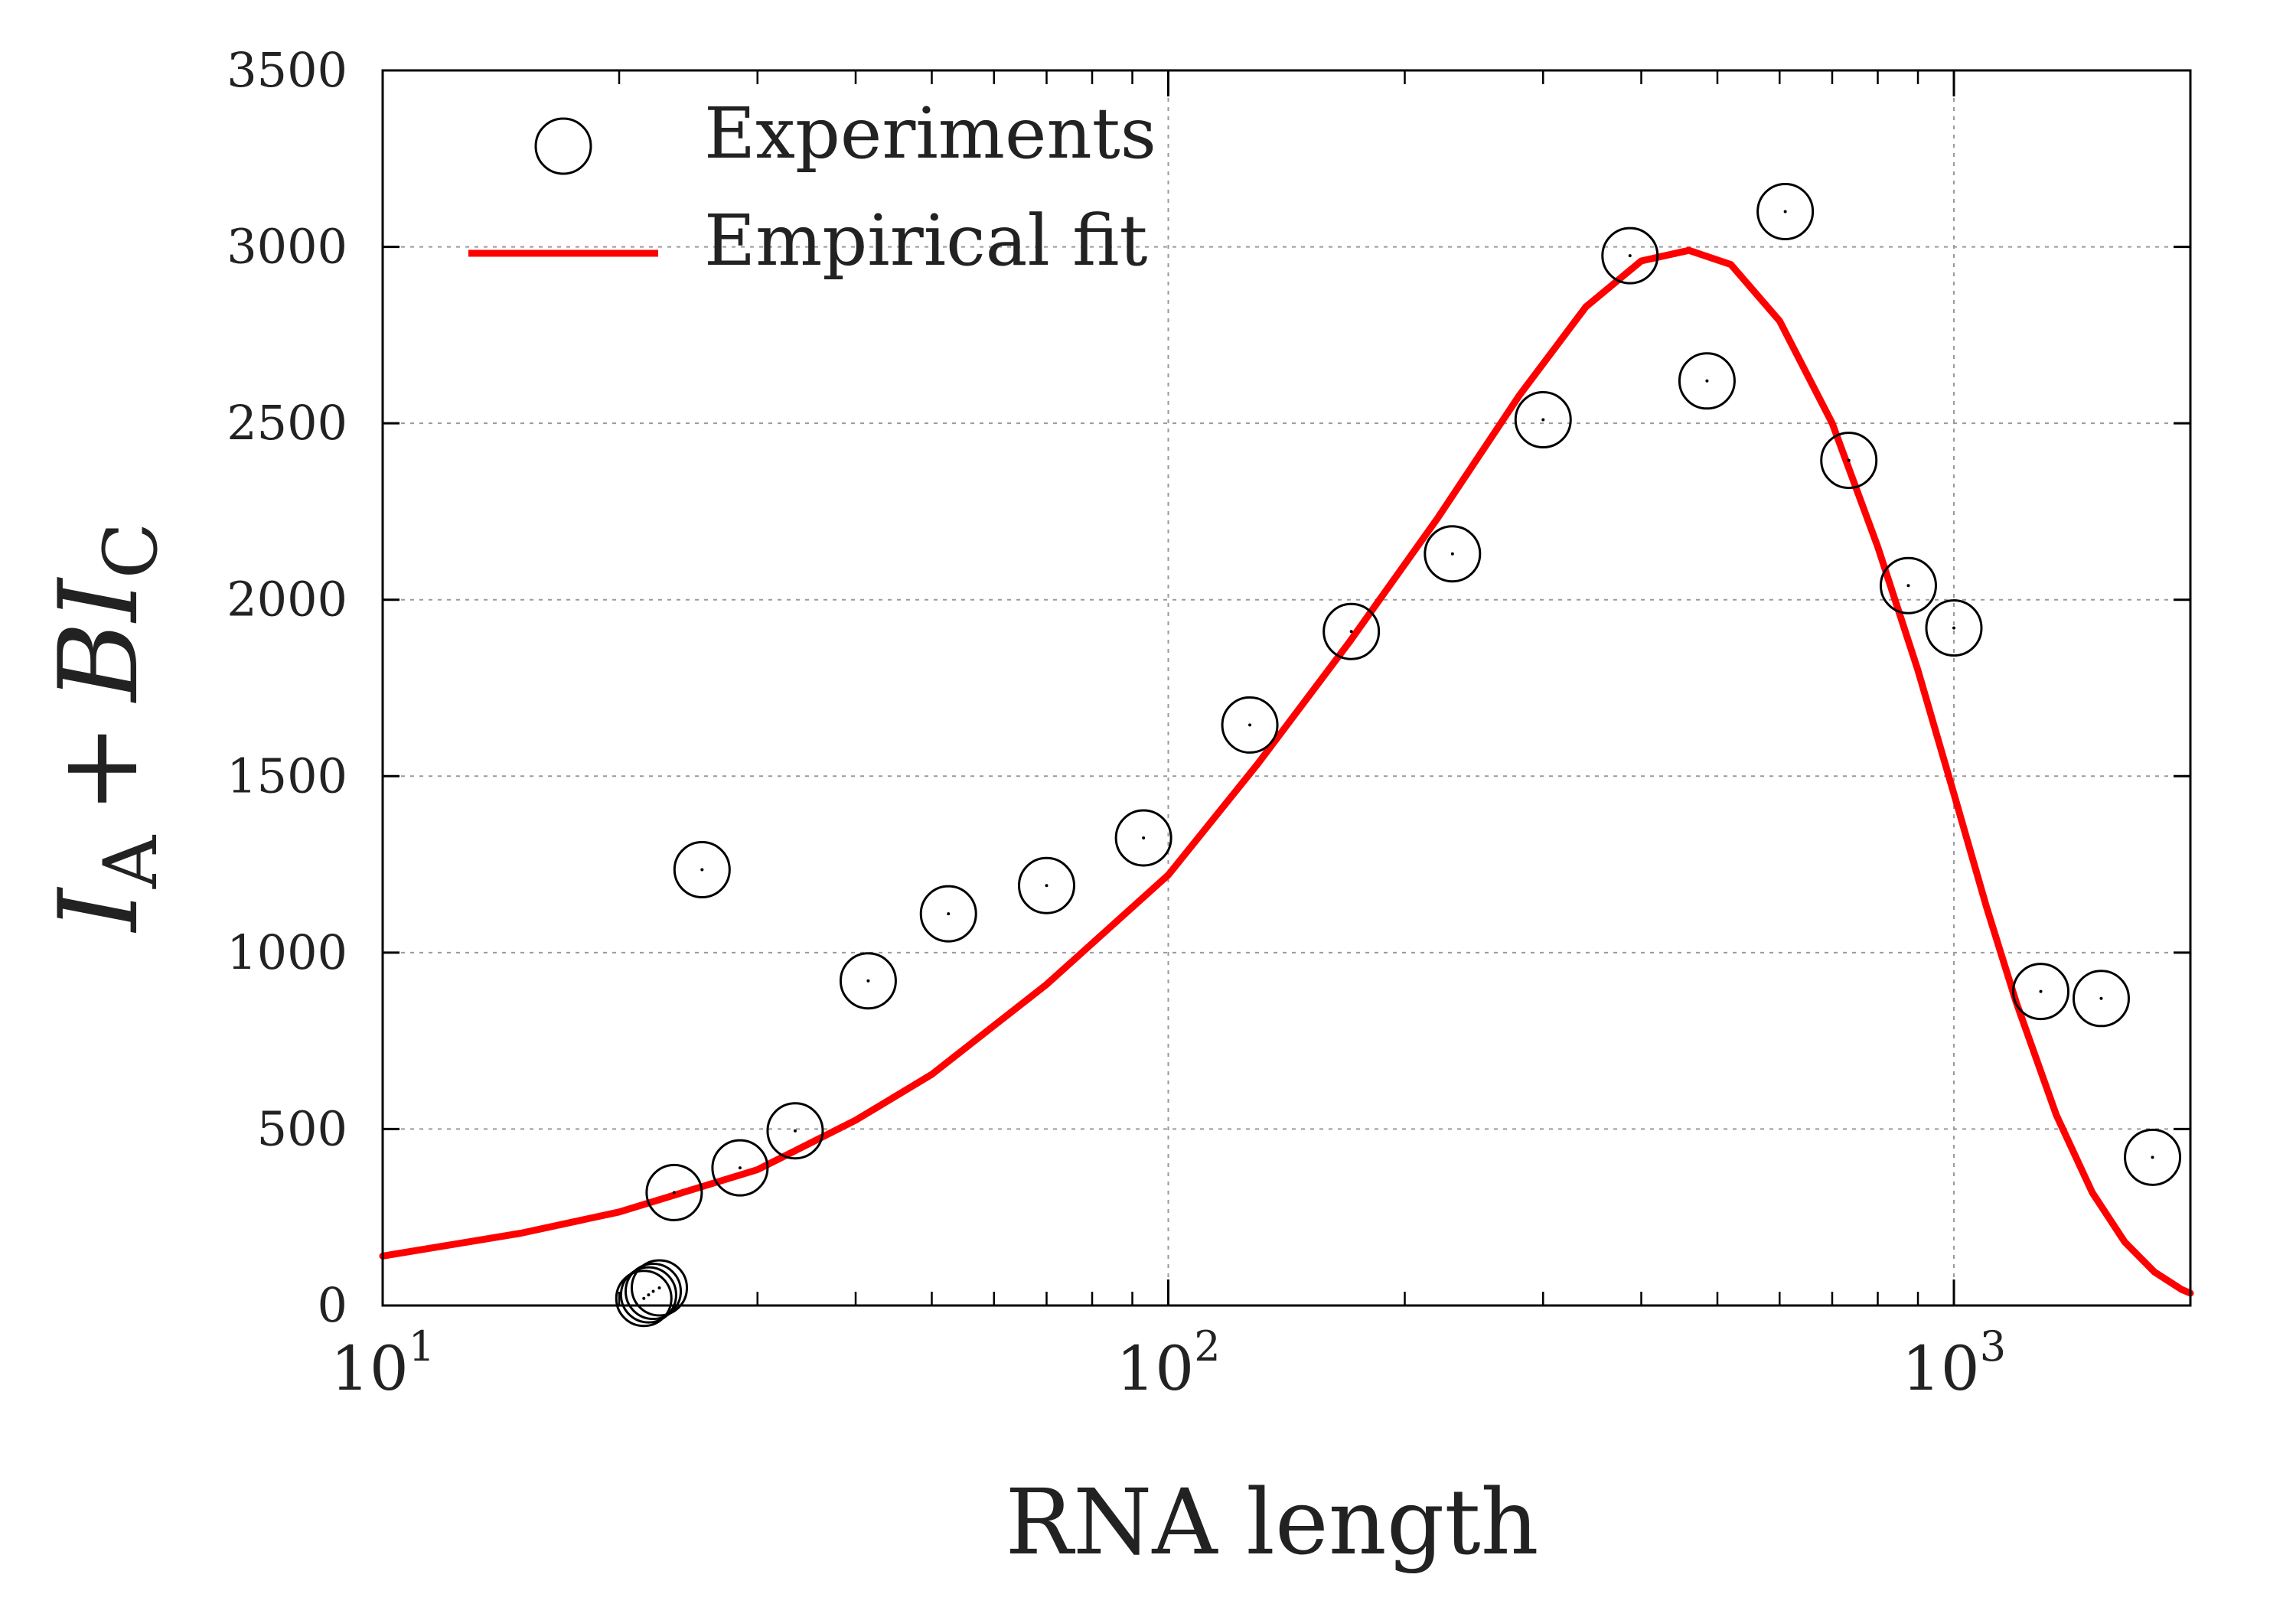  I want to click on legend-experiments-label: Experiments, so click(930, 133).